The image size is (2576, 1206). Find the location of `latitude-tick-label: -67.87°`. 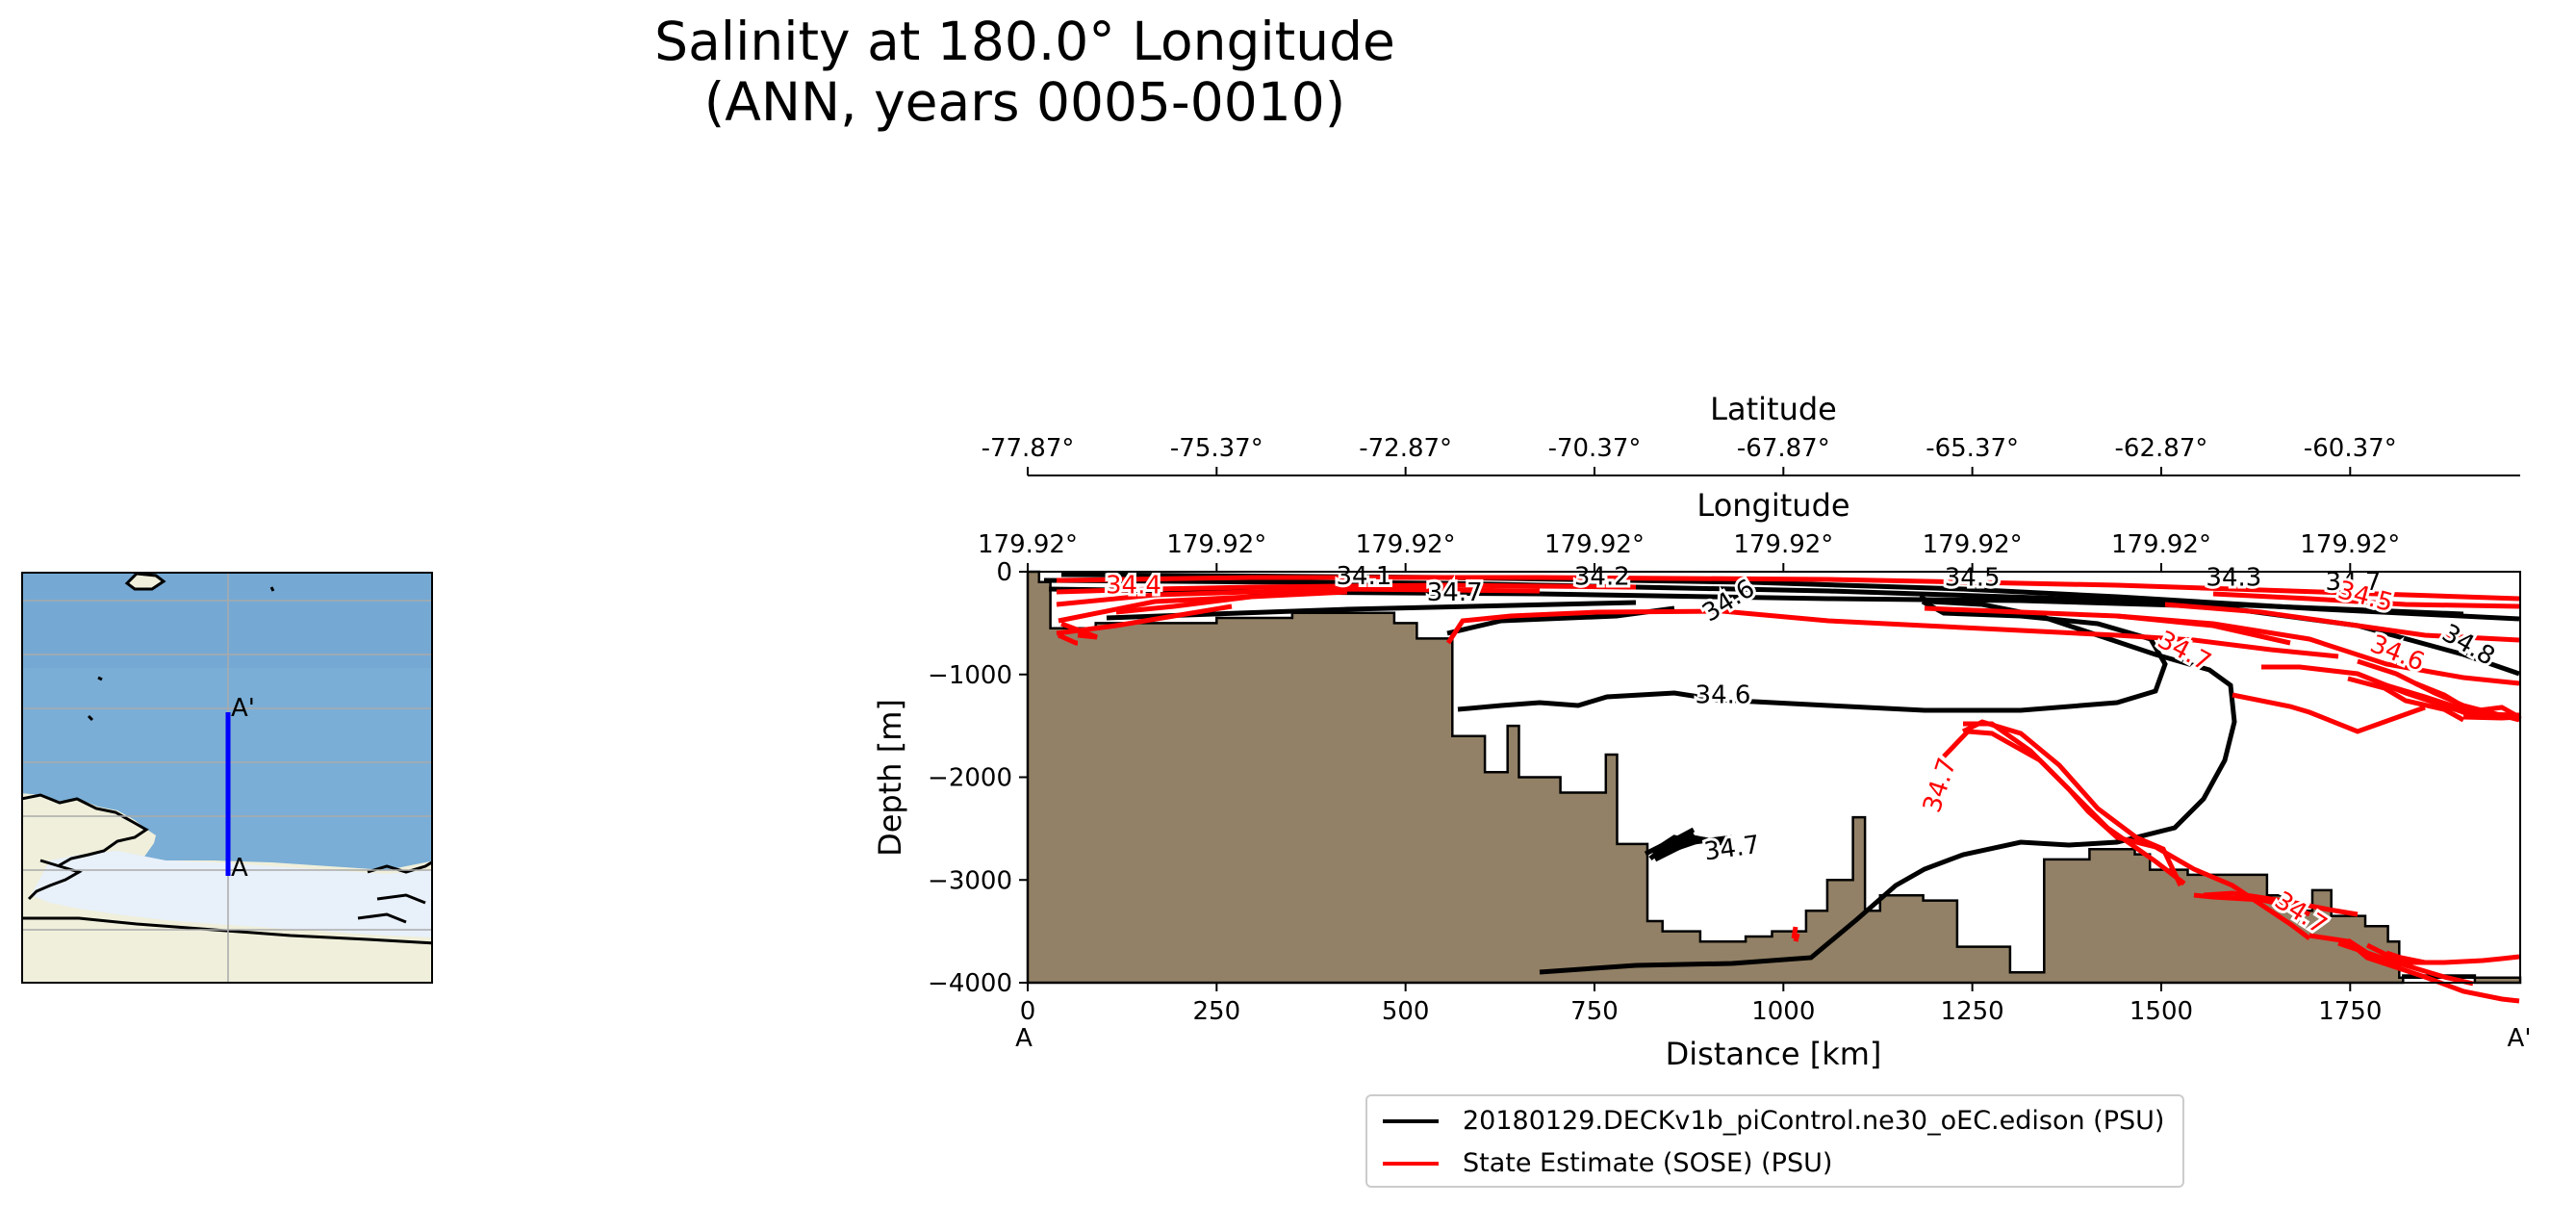

latitude-tick-label: -67.87° is located at coordinates (1783, 449).